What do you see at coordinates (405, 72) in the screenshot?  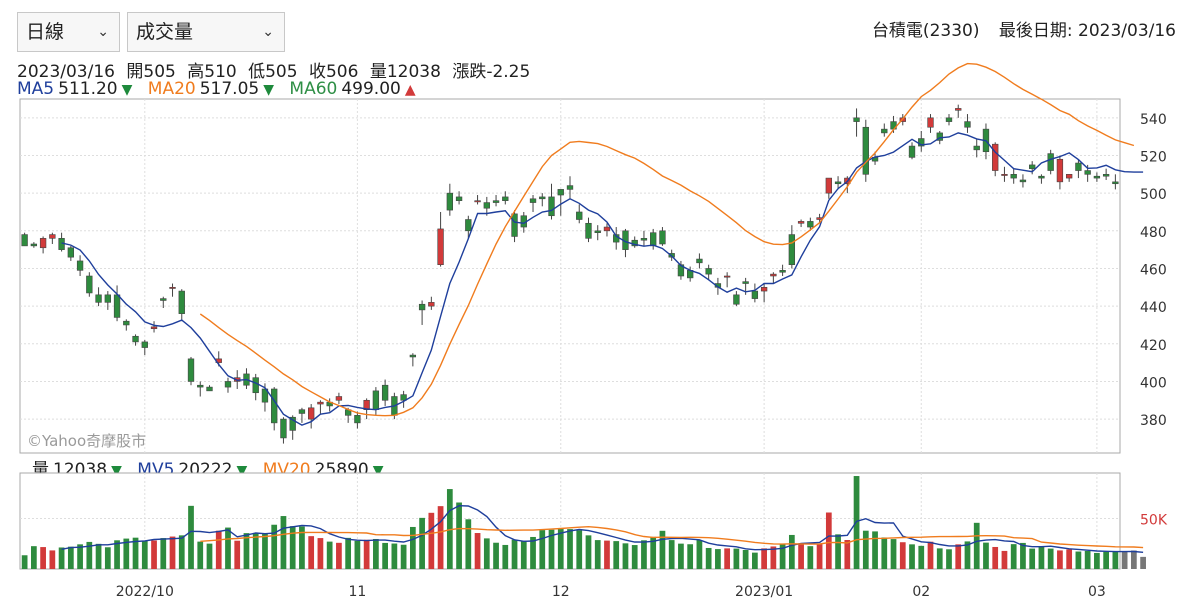 I see `ohlc-volume: 量12038` at bounding box center [405, 72].